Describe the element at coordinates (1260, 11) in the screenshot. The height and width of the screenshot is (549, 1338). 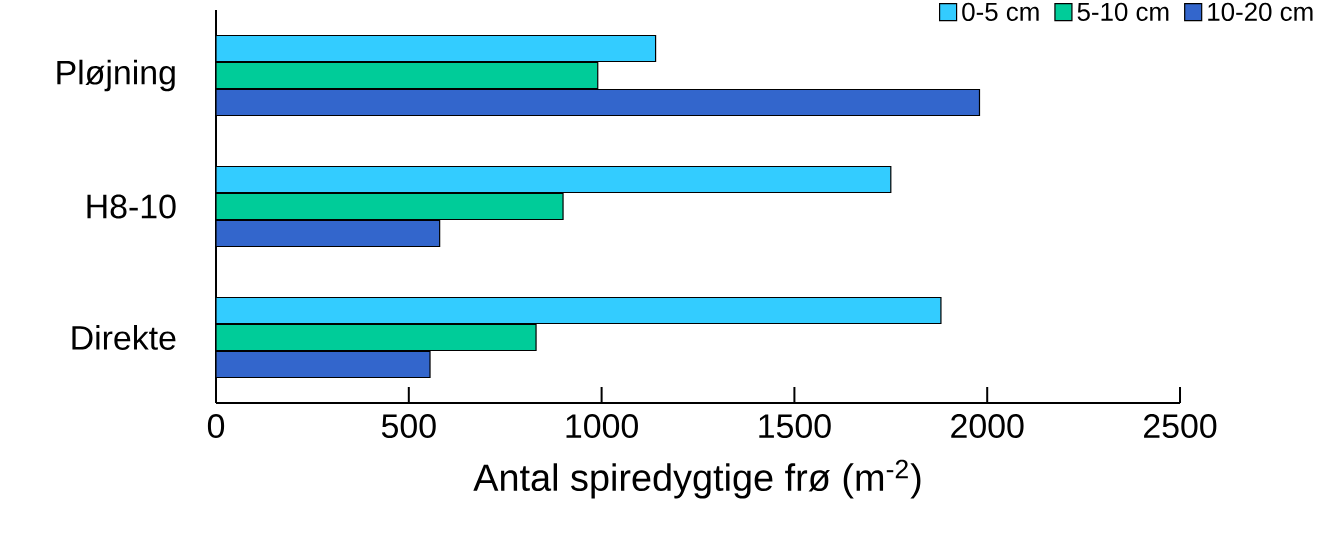
I see `legend-label: 10-20 cm` at that location.